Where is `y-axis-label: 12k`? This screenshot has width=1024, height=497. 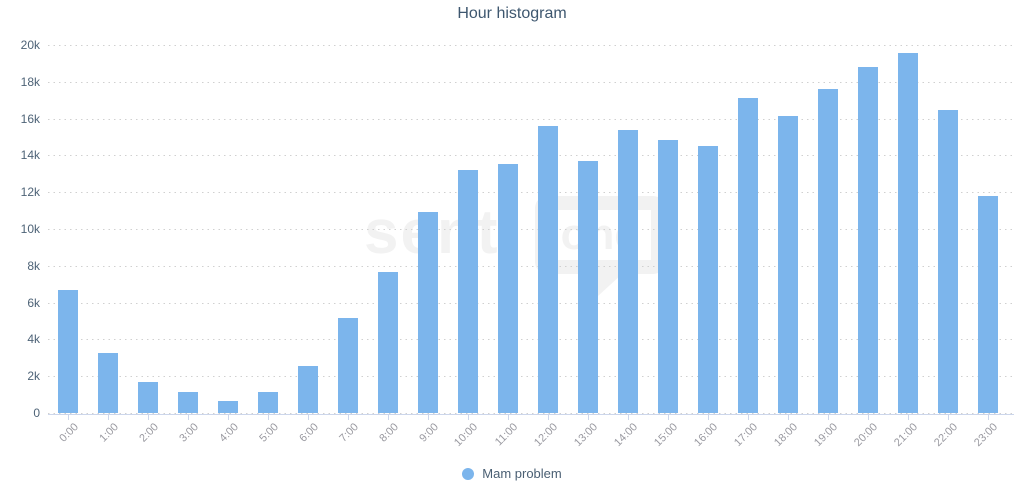 y-axis-label: 12k is located at coordinates (30, 192).